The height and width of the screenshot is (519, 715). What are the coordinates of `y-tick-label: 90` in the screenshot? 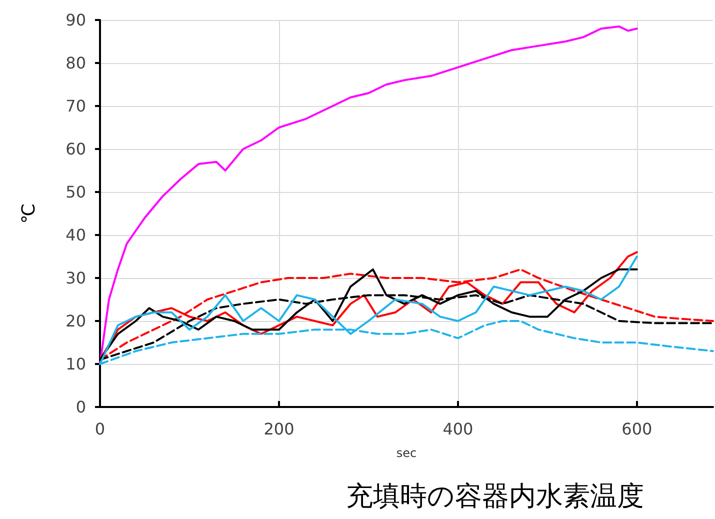 It's located at (76, 20).